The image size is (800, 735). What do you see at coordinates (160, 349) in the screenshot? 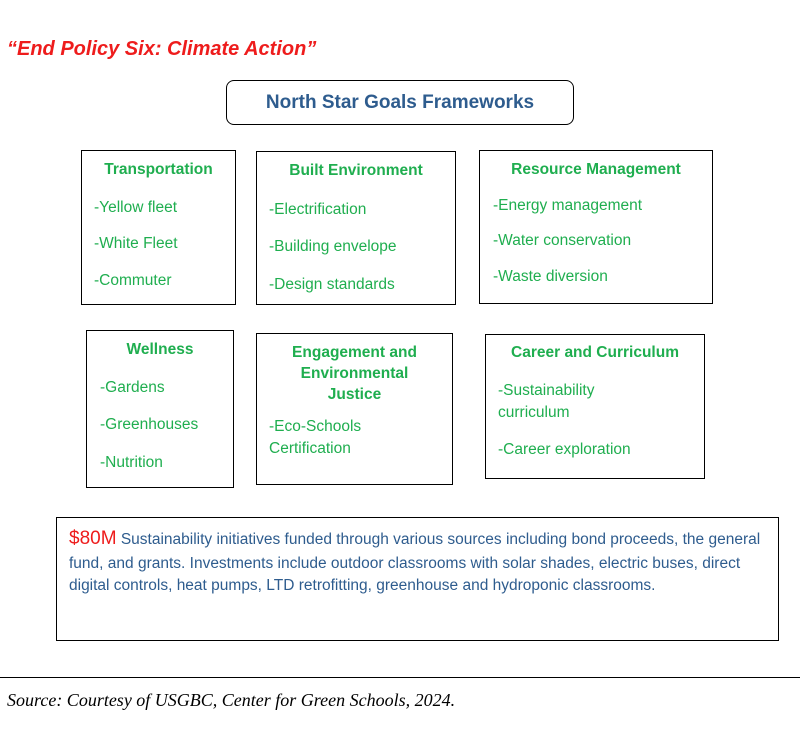
I see `box-title: Wellness` at bounding box center [160, 349].